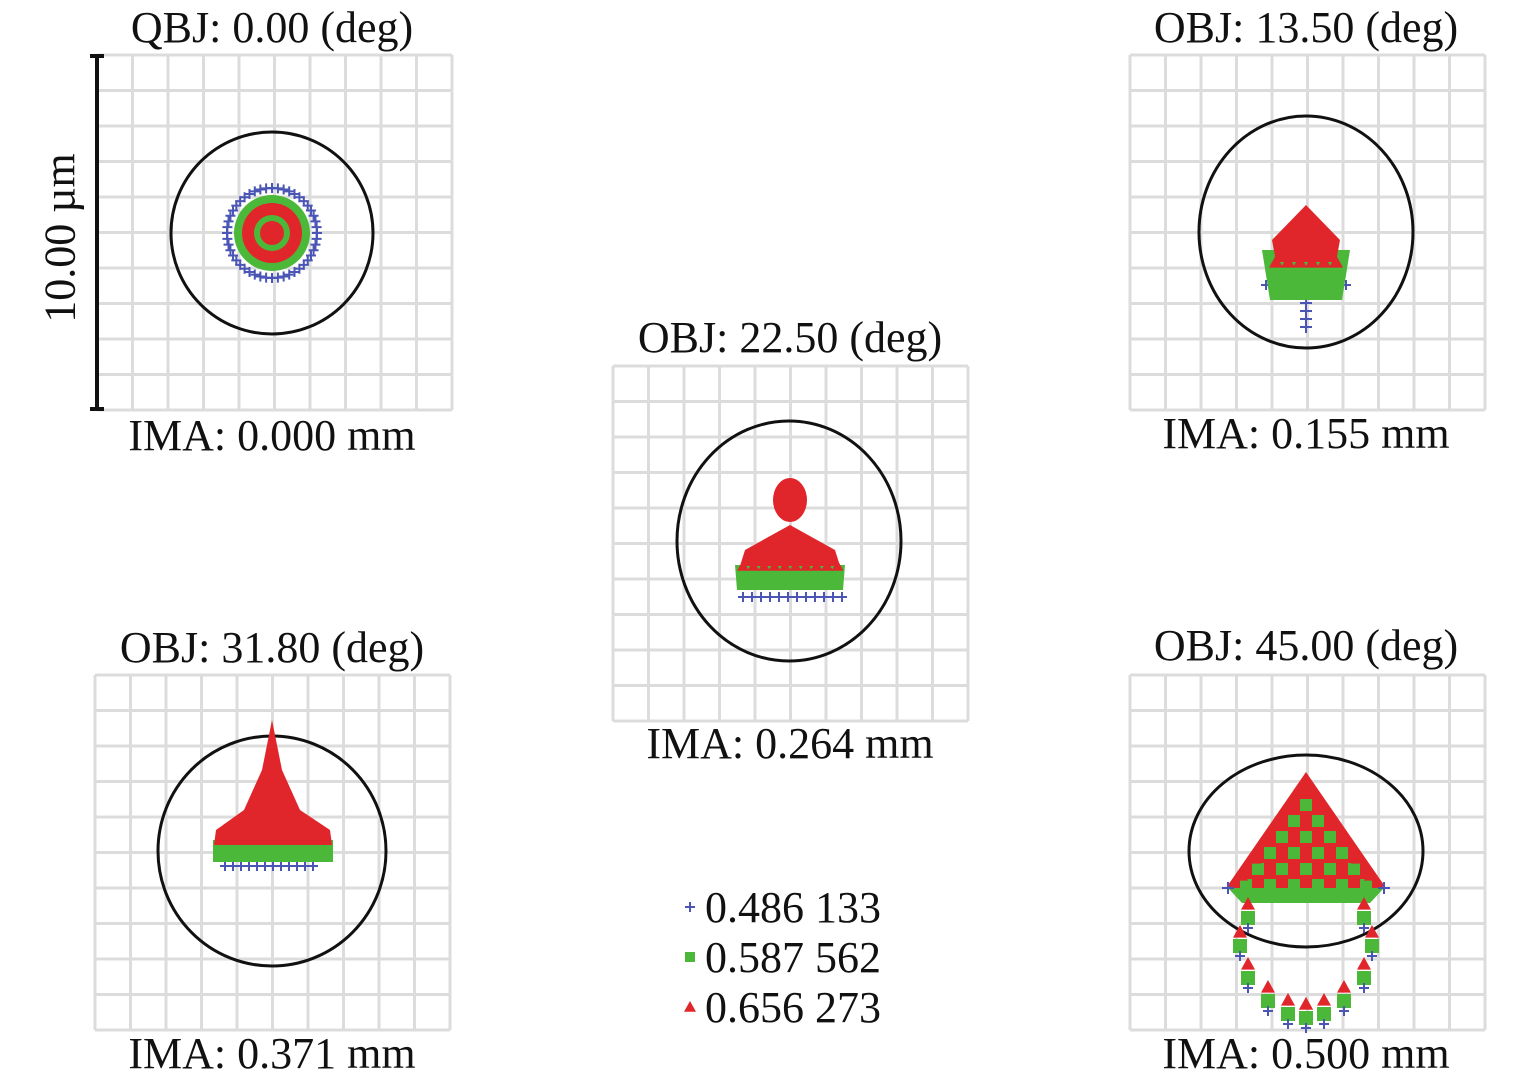  What do you see at coordinates (790, 337) in the screenshot?
I see `panel-3-obj-label: OBJ: 22.50 (deg)` at bounding box center [790, 337].